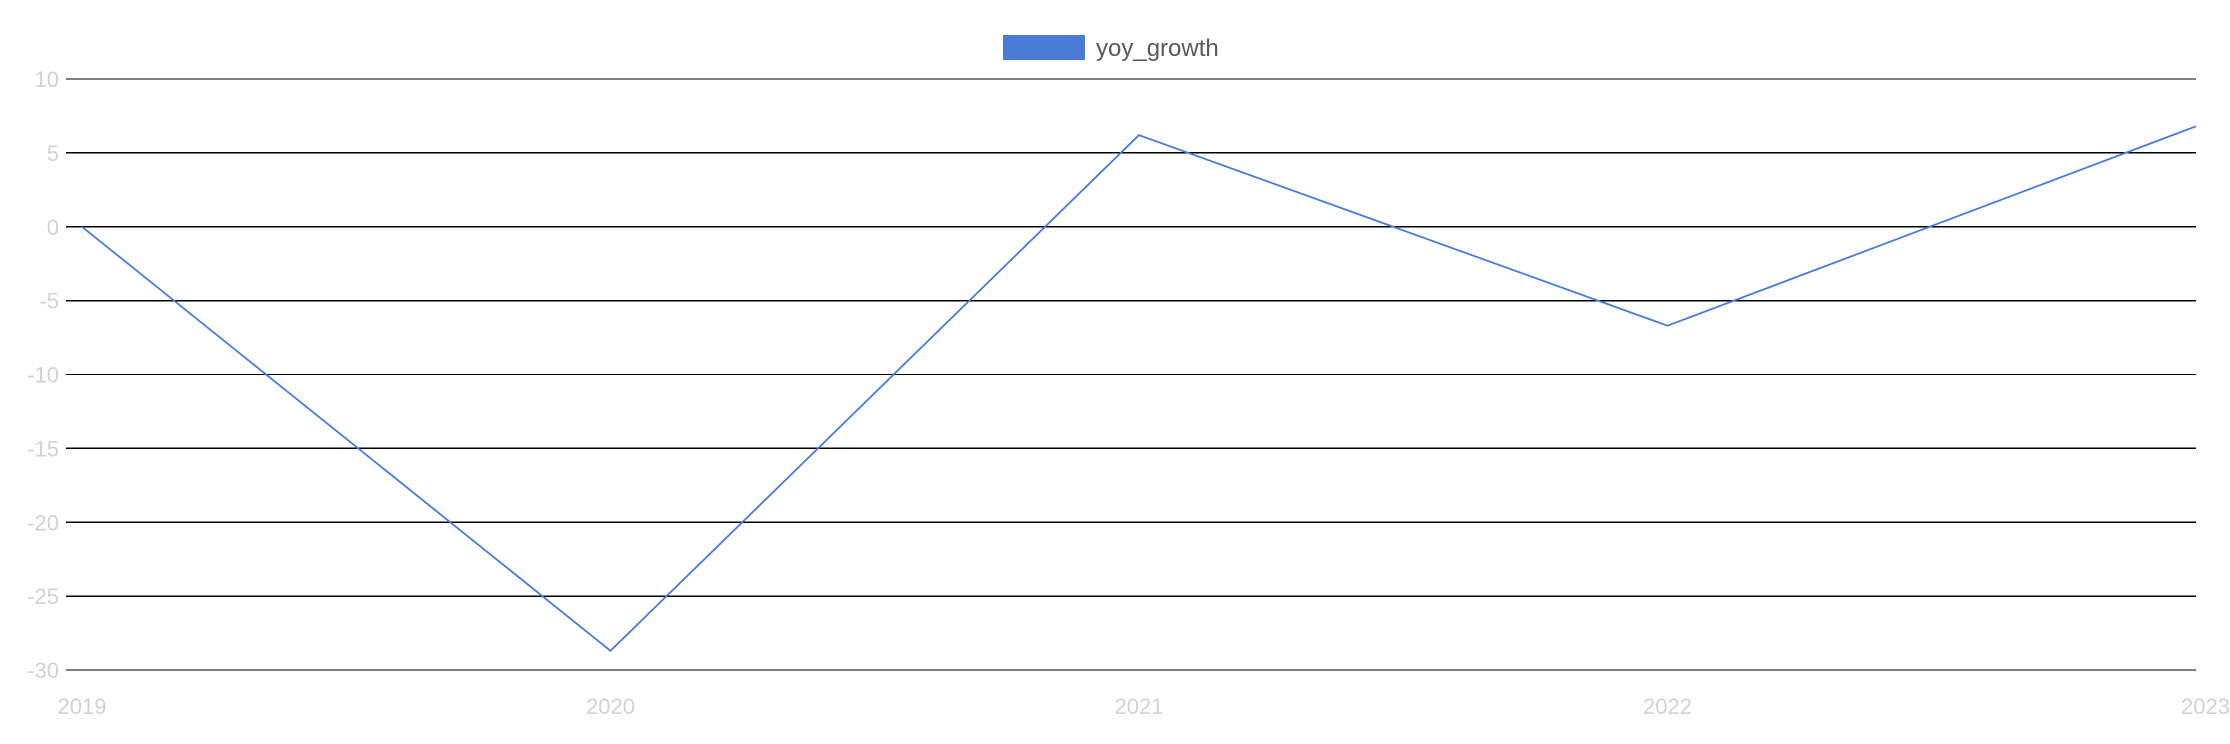 The image size is (2230, 744). Describe the element at coordinates (53, 227) in the screenshot. I see `y-tick-label: 0` at that location.